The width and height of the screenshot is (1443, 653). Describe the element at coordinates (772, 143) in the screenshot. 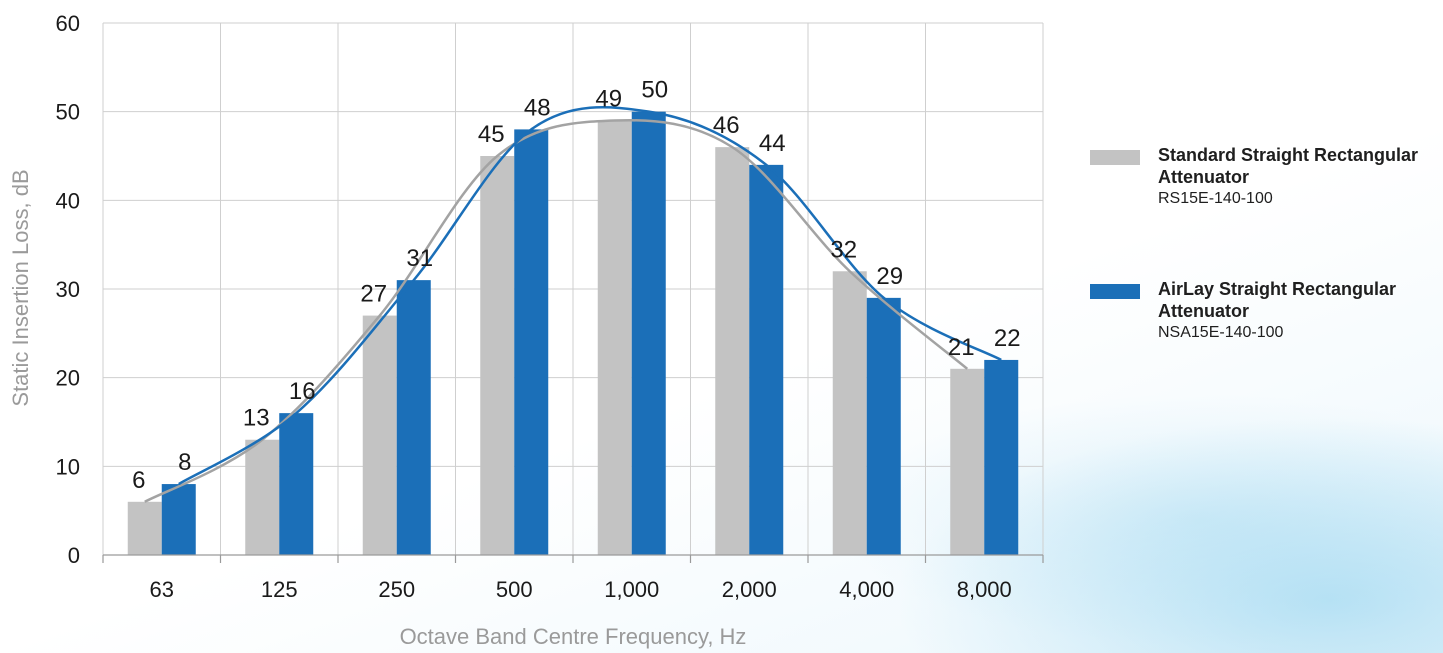

I see `data-label: 44` at that location.